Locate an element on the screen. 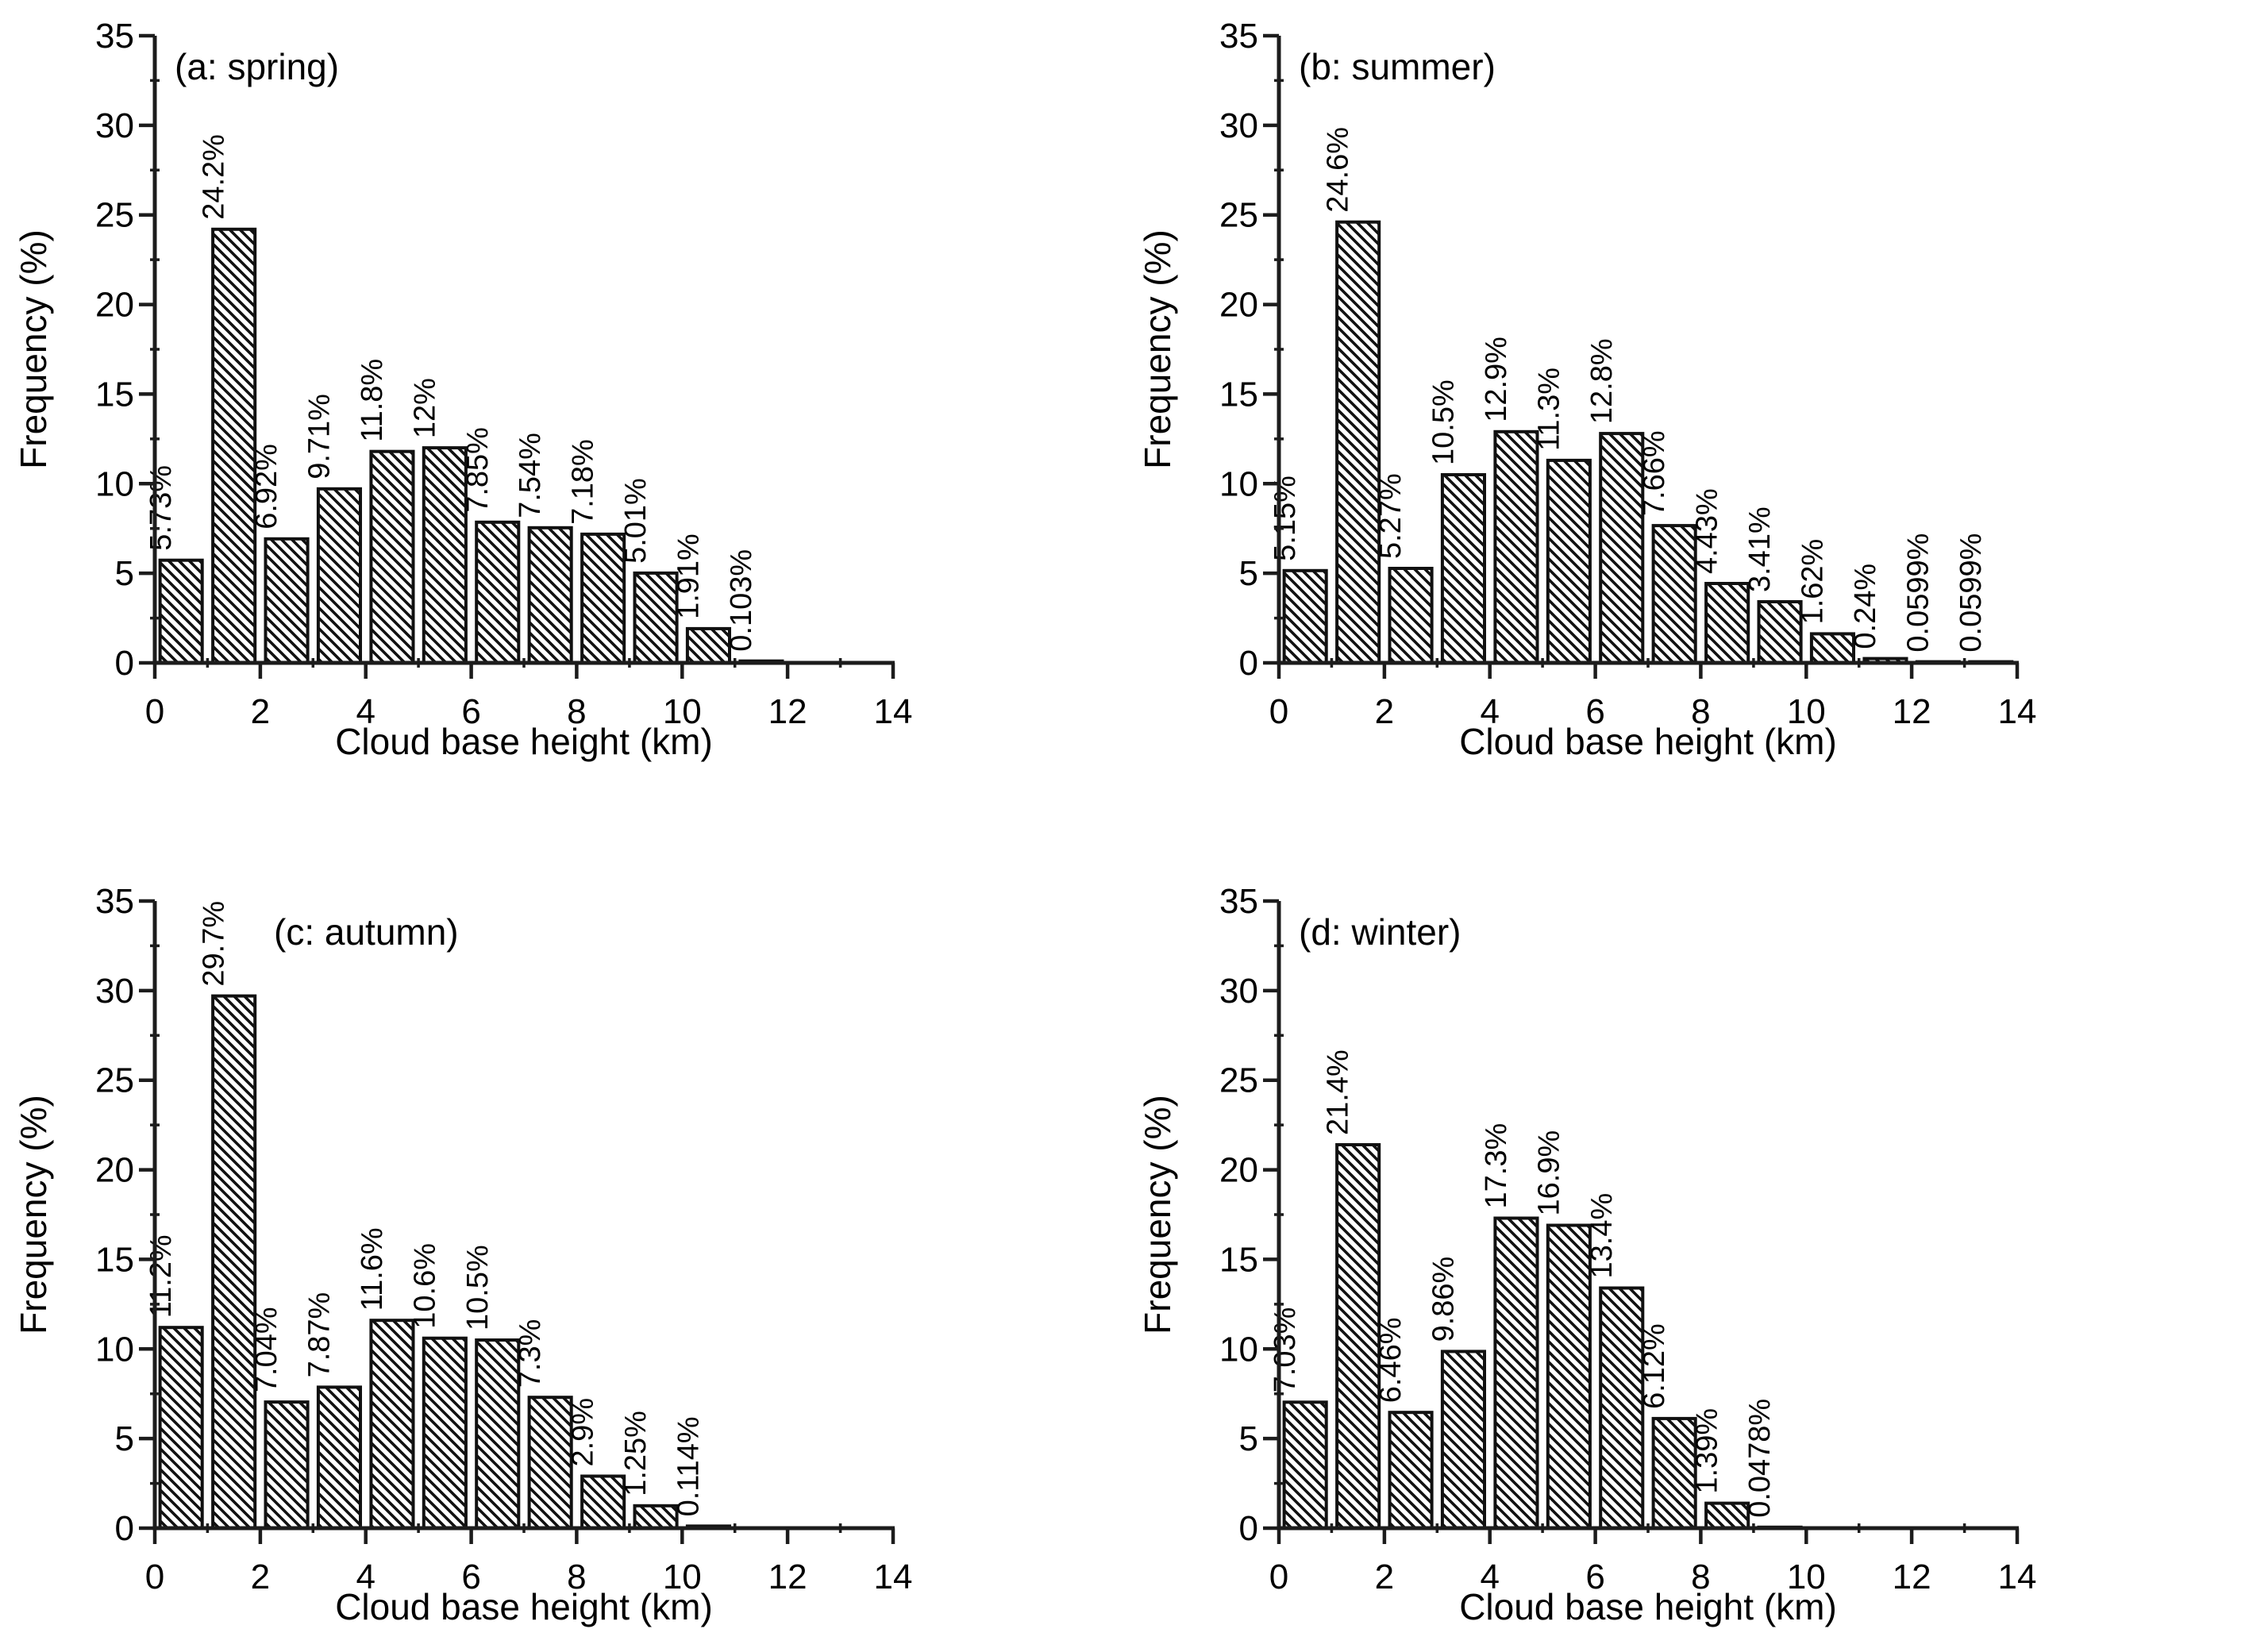  bar-value-label: 5.27% is located at coordinates (1391, 516).